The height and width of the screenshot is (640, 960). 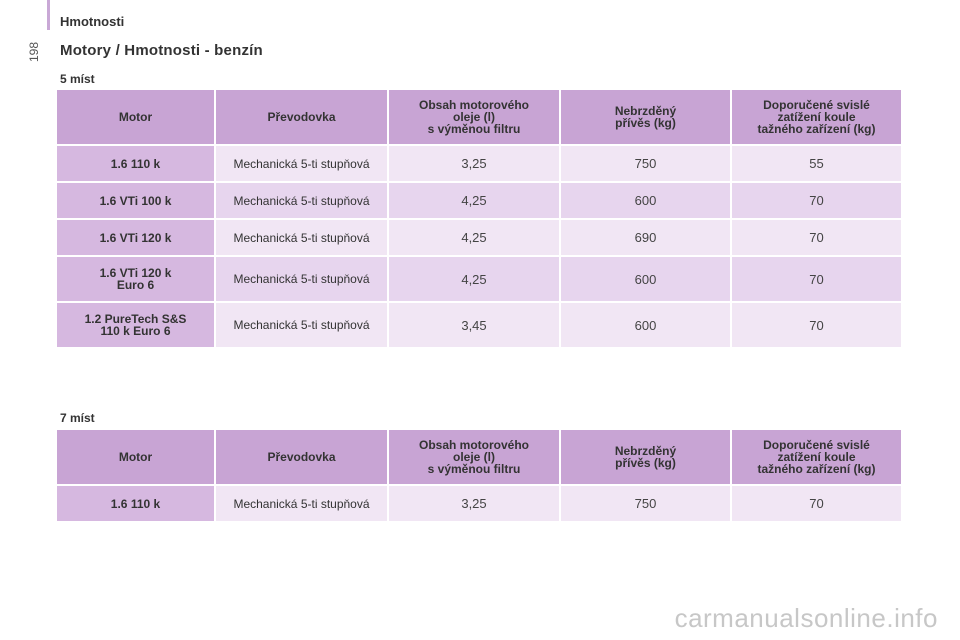 What do you see at coordinates (34, 51) in the screenshot?
I see `page-number: 198` at bounding box center [34, 51].